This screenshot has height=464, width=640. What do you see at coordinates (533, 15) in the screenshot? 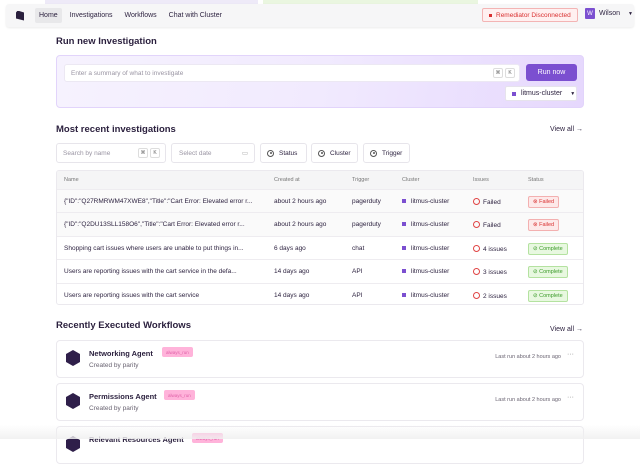
I see `remediator-status-text: Remediator Disconnected` at bounding box center [533, 15].